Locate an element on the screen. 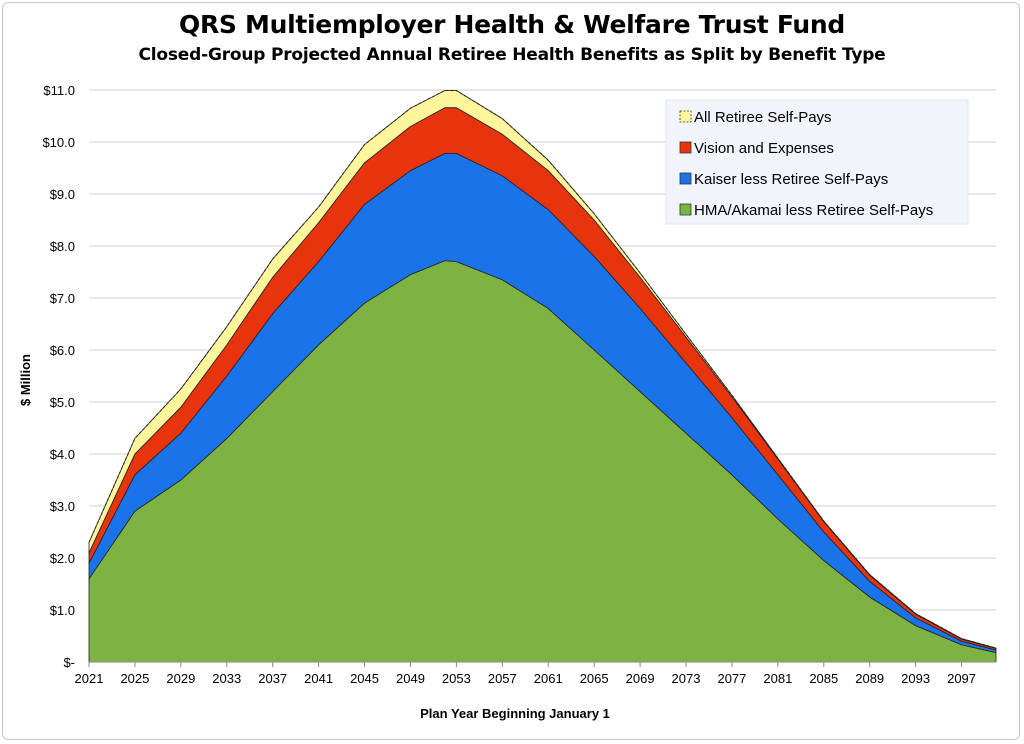  legend-box is located at coordinates (817, 162).